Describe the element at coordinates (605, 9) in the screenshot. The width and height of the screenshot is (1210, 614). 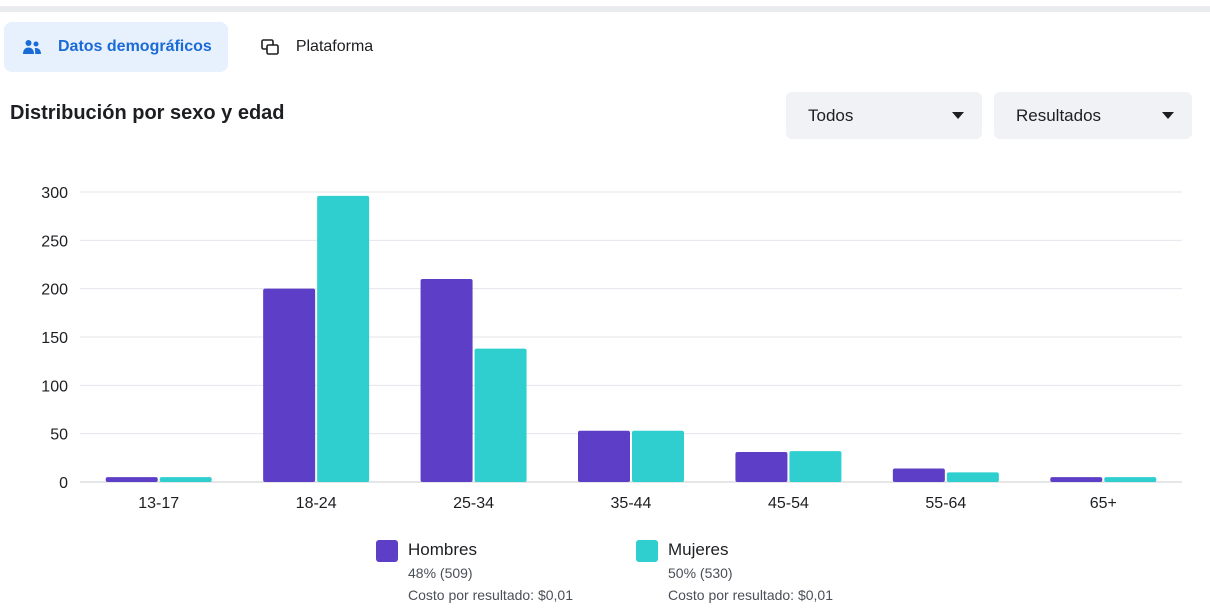
I see `top-divider` at that location.